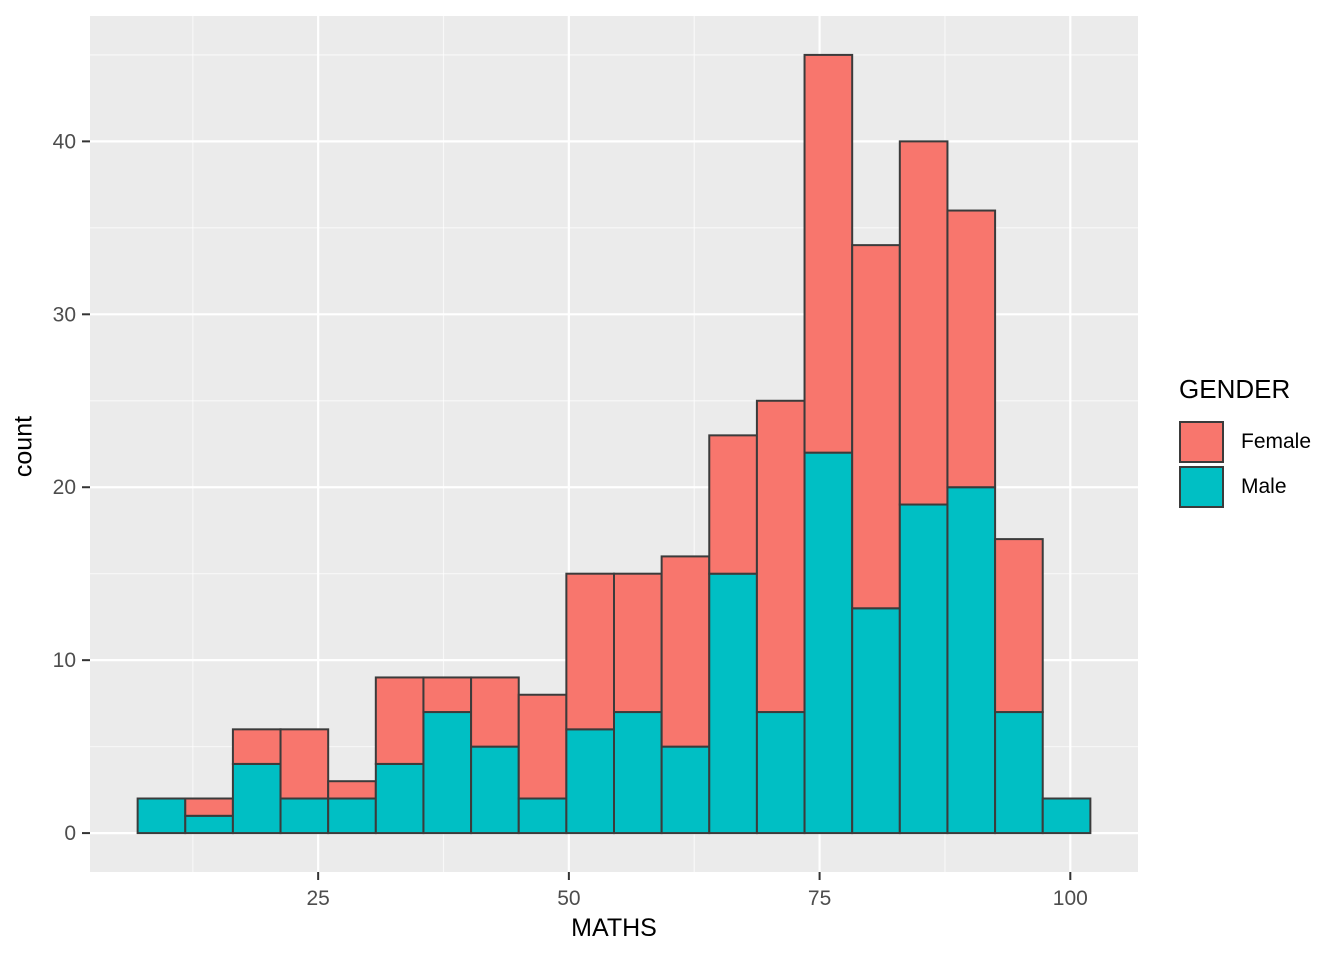  Describe the element at coordinates (64, 141) in the screenshot. I see `y-tick-label: 40` at that location.